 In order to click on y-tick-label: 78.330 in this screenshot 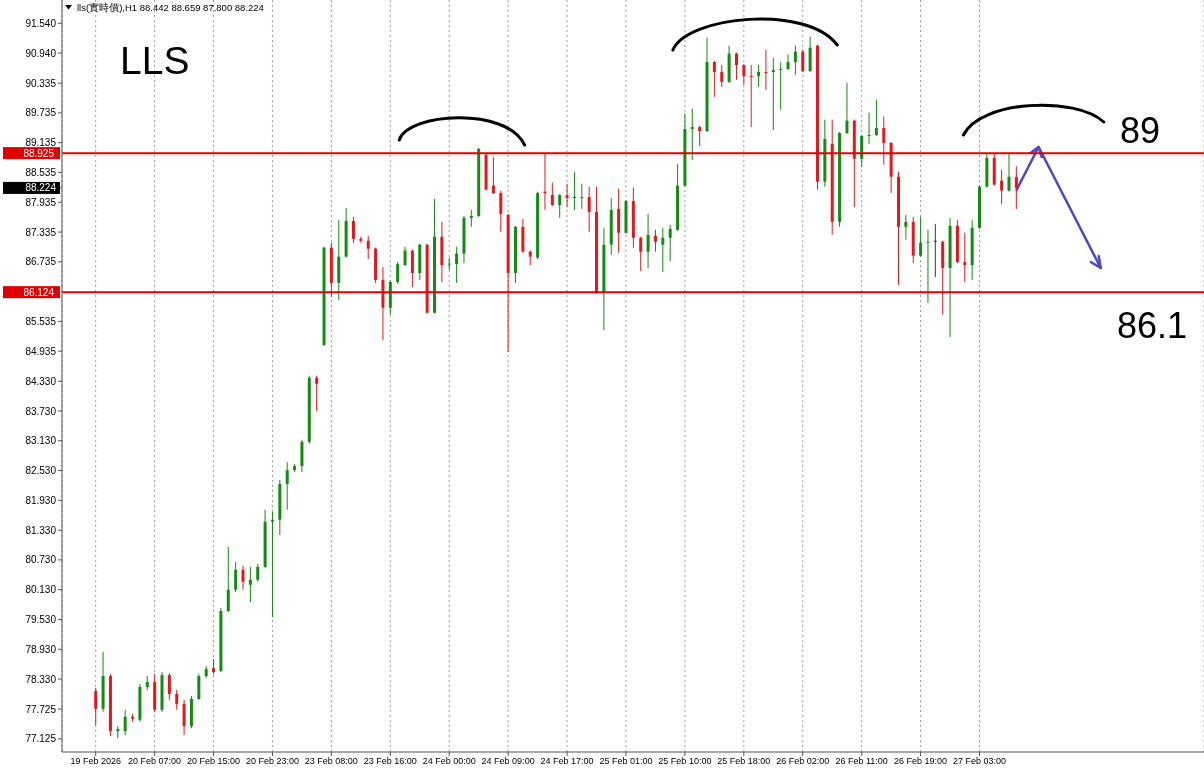, I will do `click(41, 679)`.